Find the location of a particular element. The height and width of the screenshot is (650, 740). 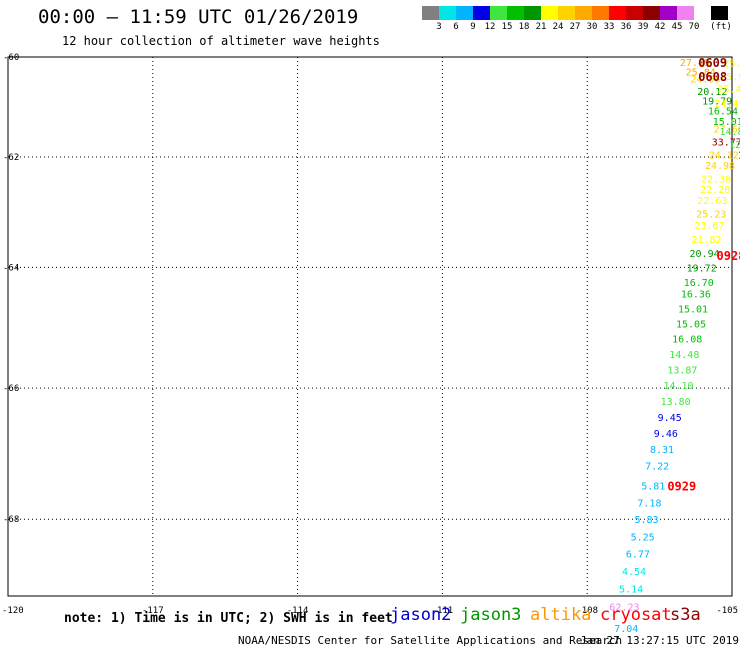

legend-label: 30 is located at coordinates (592, 27).